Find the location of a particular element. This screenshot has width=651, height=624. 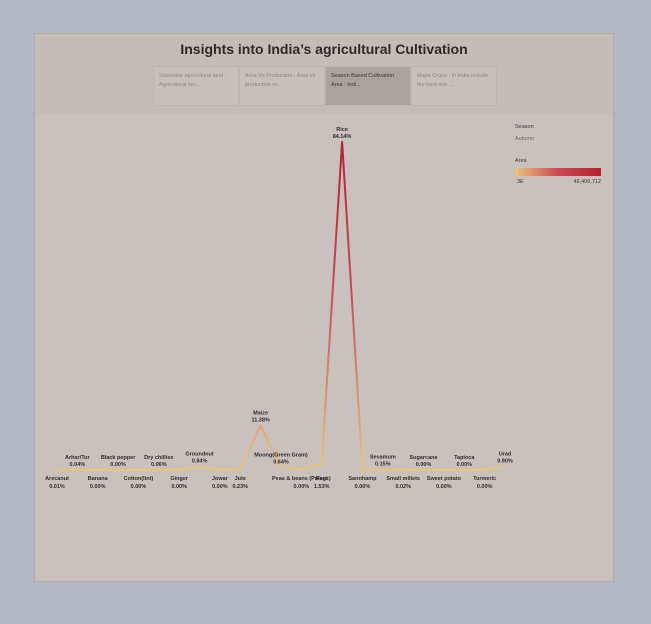

data-label-dry-chillies: 0.06% is located at coordinates (159, 465).